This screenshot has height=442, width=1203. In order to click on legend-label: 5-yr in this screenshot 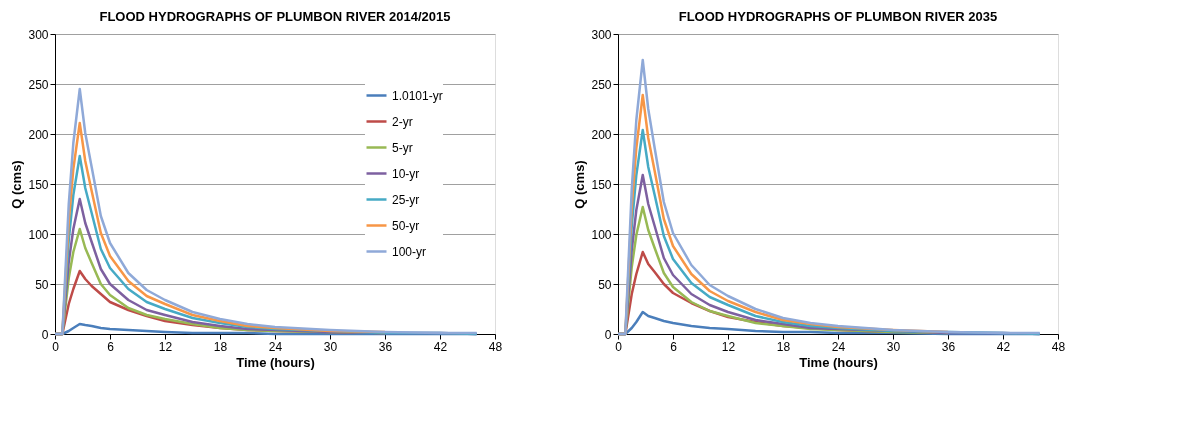, I will do `click(402, 147)`.